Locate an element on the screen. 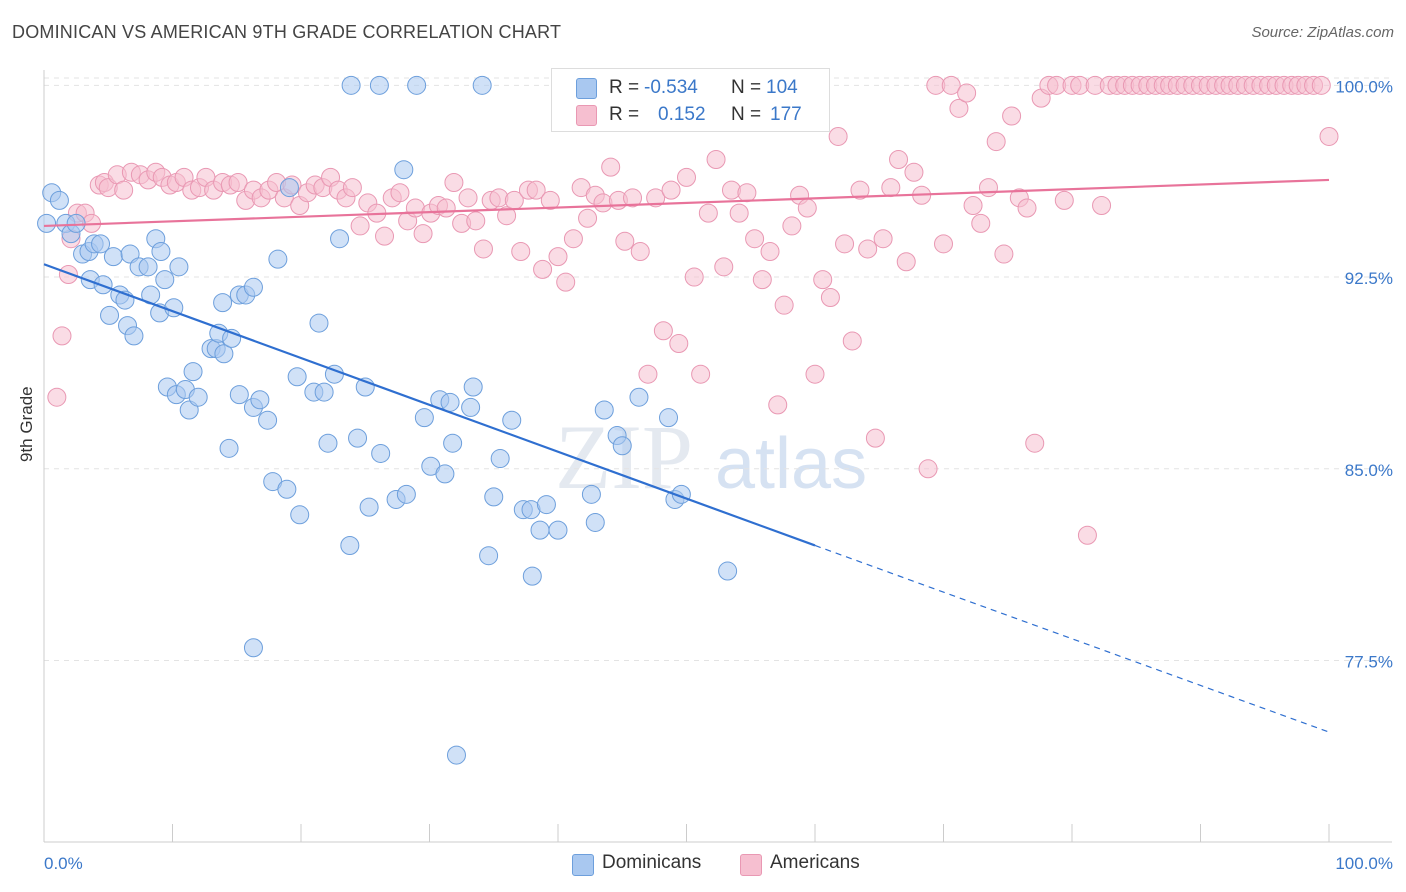 The height and width of the screenshot is (892, 1406). watermark-atlas: atlas is located at coordinates (791, 464).